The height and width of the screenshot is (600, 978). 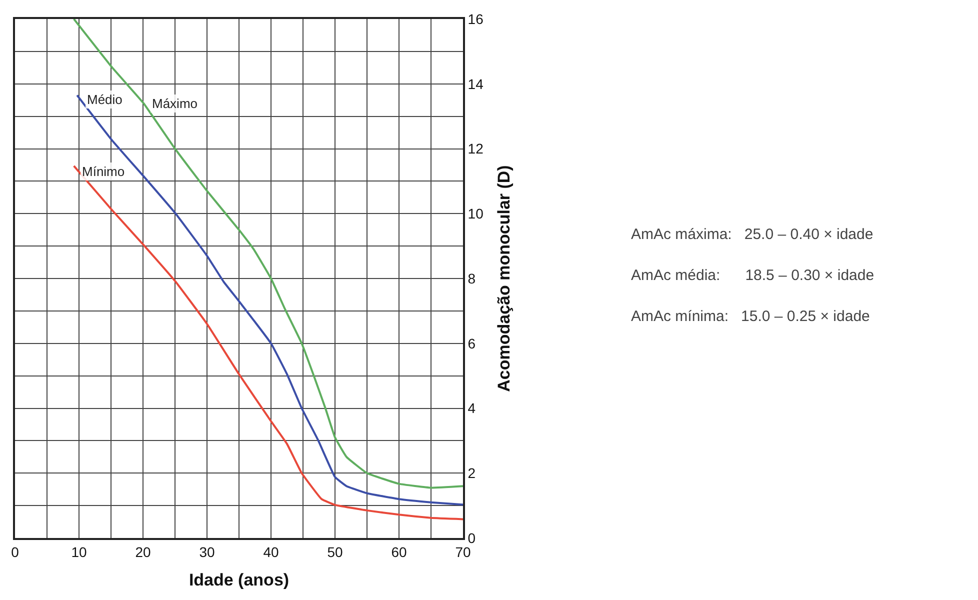 What do you see at coordinates (207, 552) in the screenshot?
I see `x-tick-label: 30` at bounding box center [207, 552].